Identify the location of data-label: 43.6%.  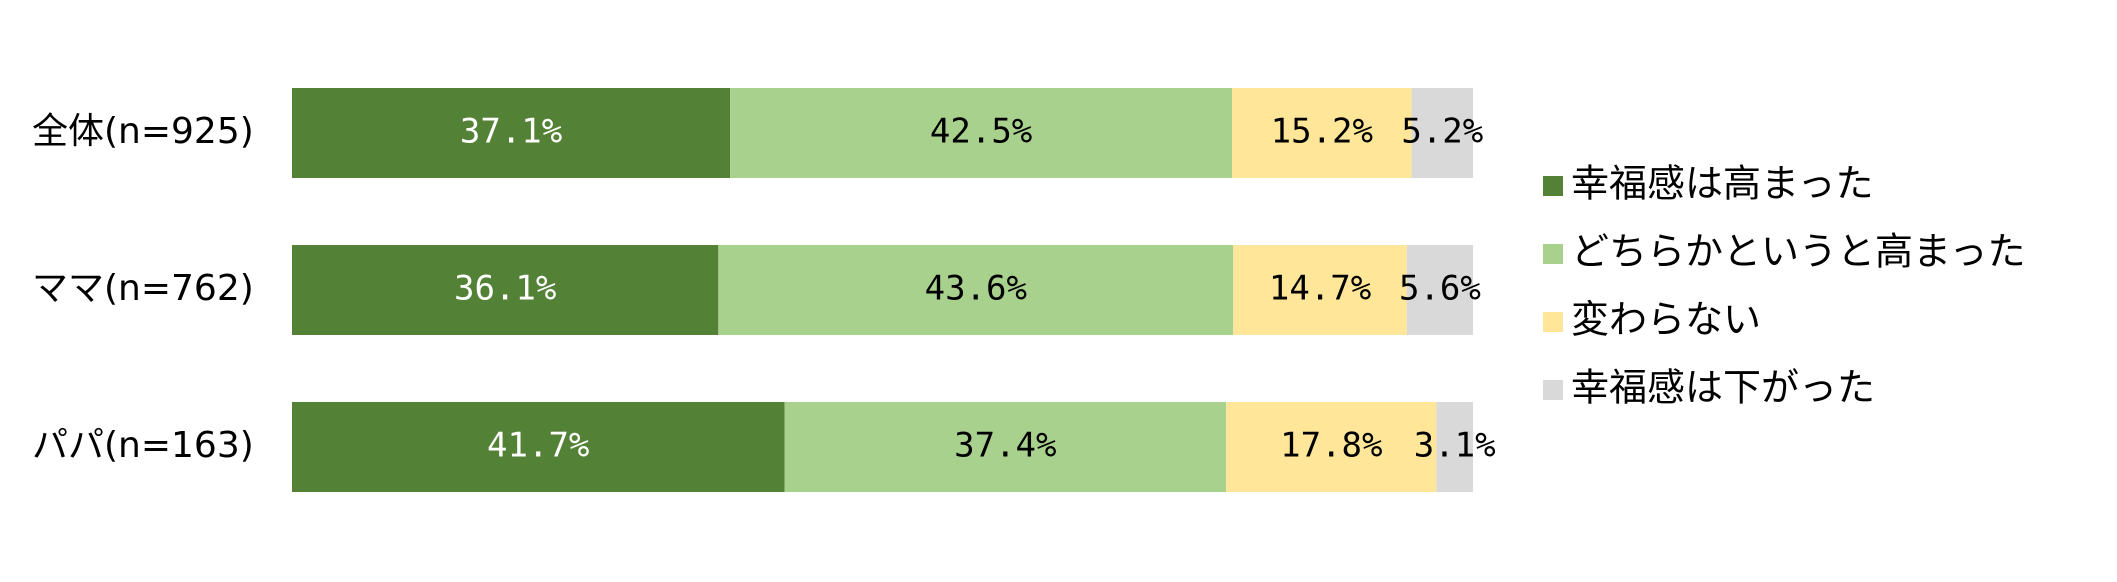
(976, 289).